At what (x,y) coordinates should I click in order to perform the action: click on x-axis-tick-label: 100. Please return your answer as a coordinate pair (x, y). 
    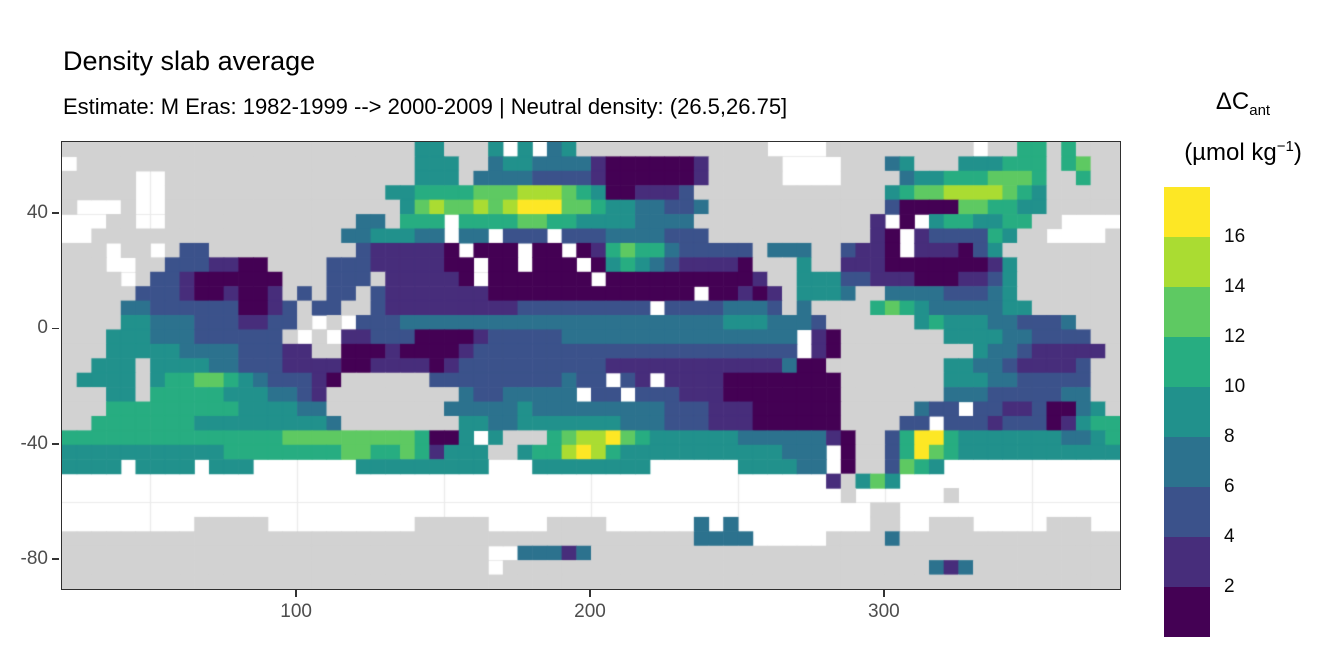
    Looking at the image, I should click on (296, 611).